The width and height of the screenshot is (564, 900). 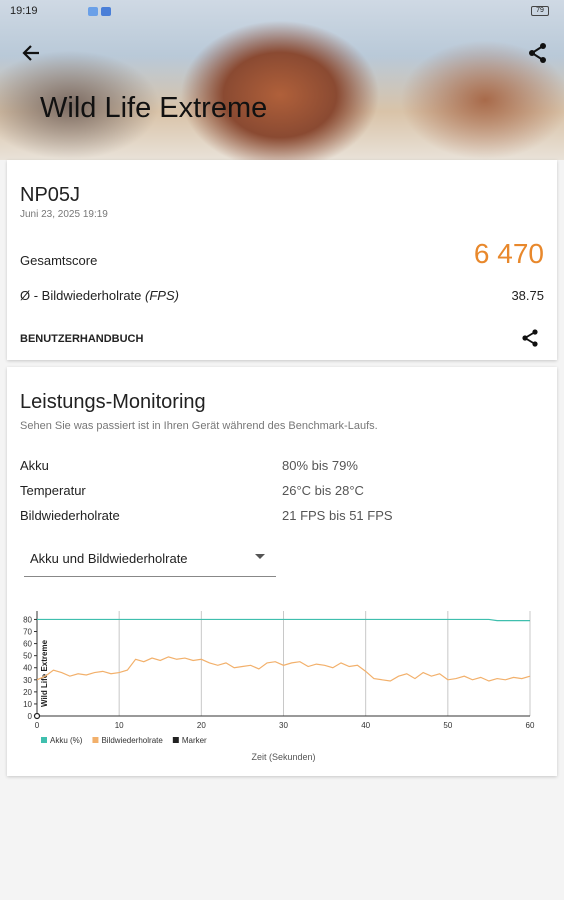 I want to click on y-tick-label: 10, so click(x=27, y=704).